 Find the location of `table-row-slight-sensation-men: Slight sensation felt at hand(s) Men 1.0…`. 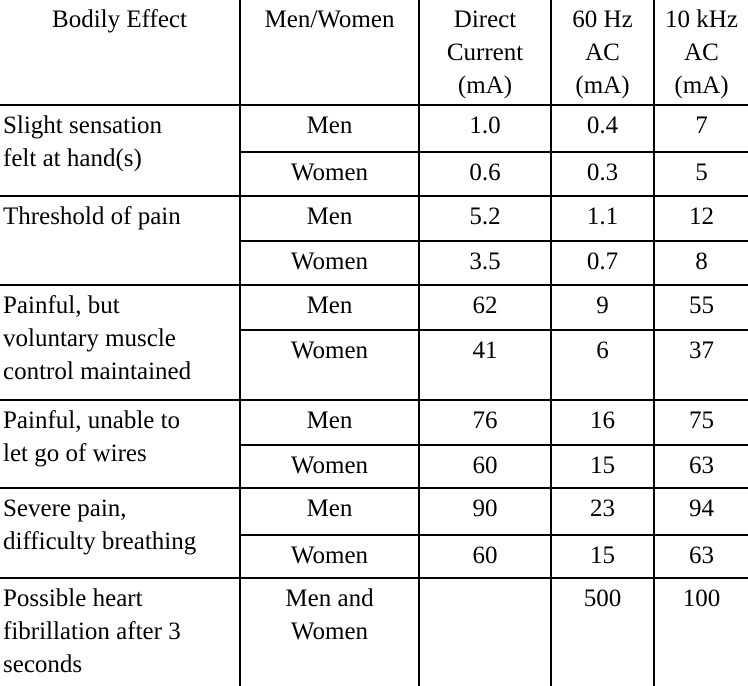

table-row-slight-sensation-men: Slight sensation felt at hand(s) Men 1.0… is located at coordinates (374, 150).